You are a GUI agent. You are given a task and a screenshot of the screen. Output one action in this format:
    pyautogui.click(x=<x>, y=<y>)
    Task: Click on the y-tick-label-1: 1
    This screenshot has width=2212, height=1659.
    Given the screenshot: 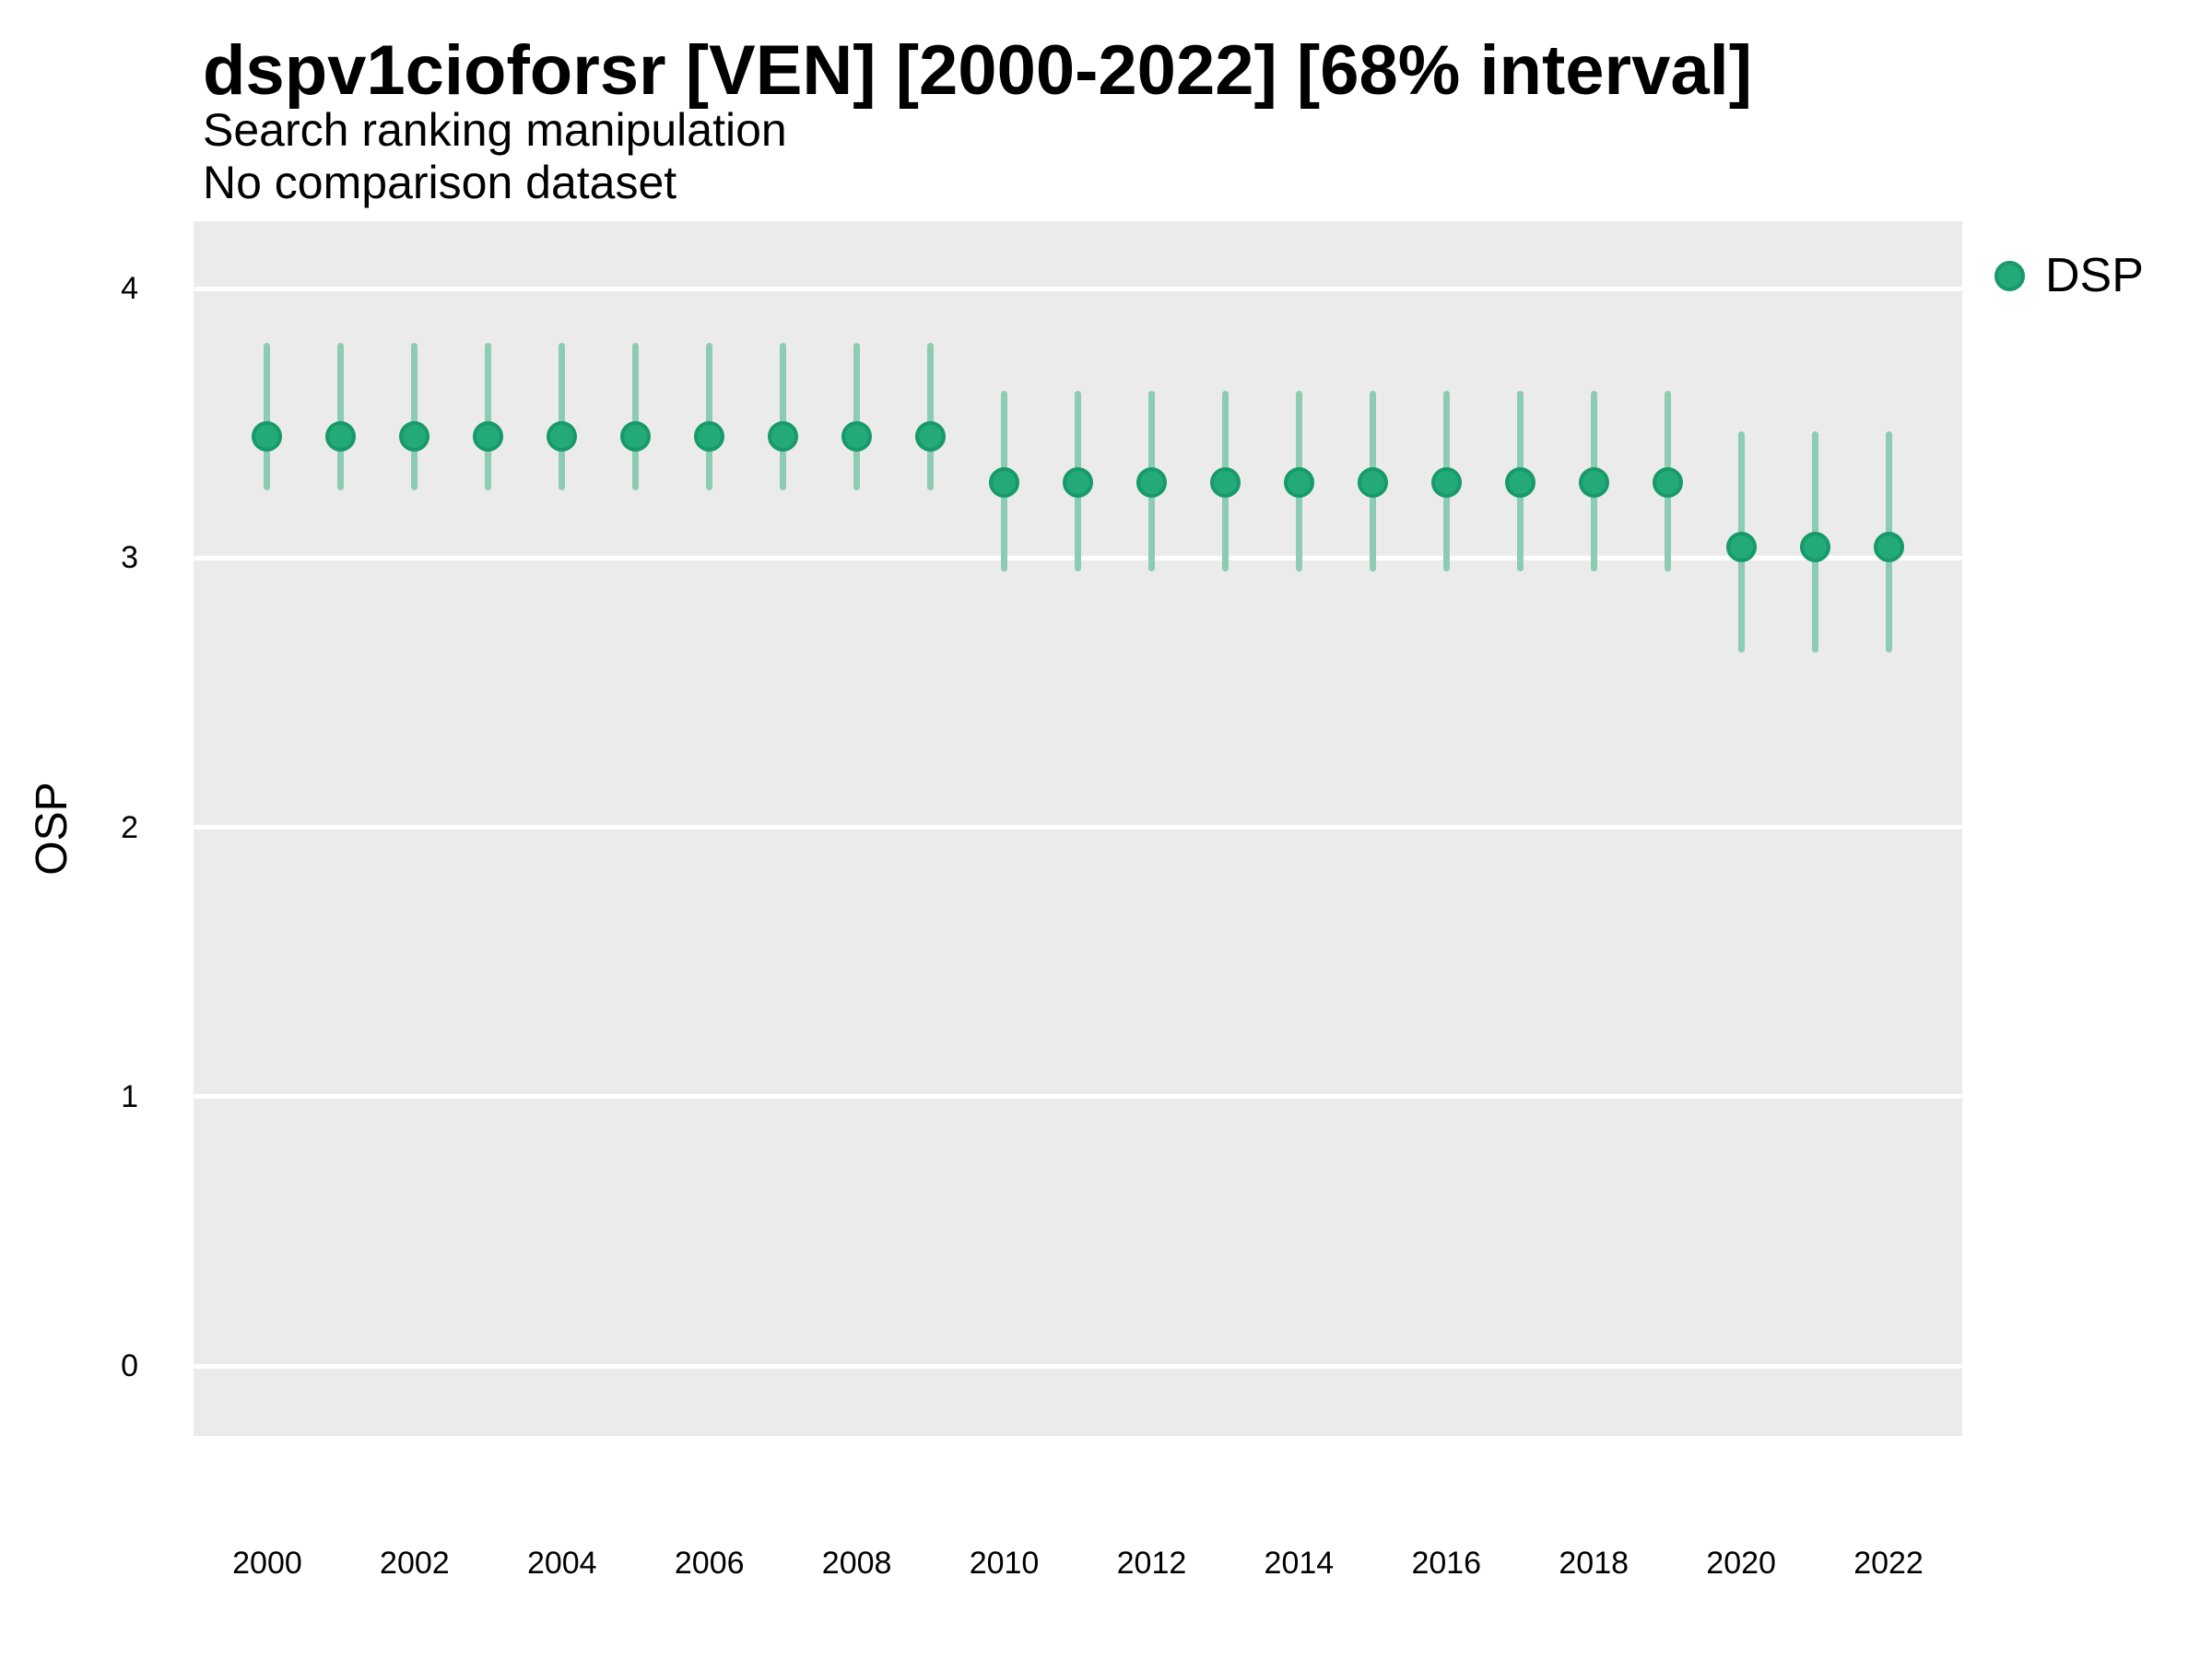 What is the action you would take?
    pyautogui.click(x=129, y=1096)
    